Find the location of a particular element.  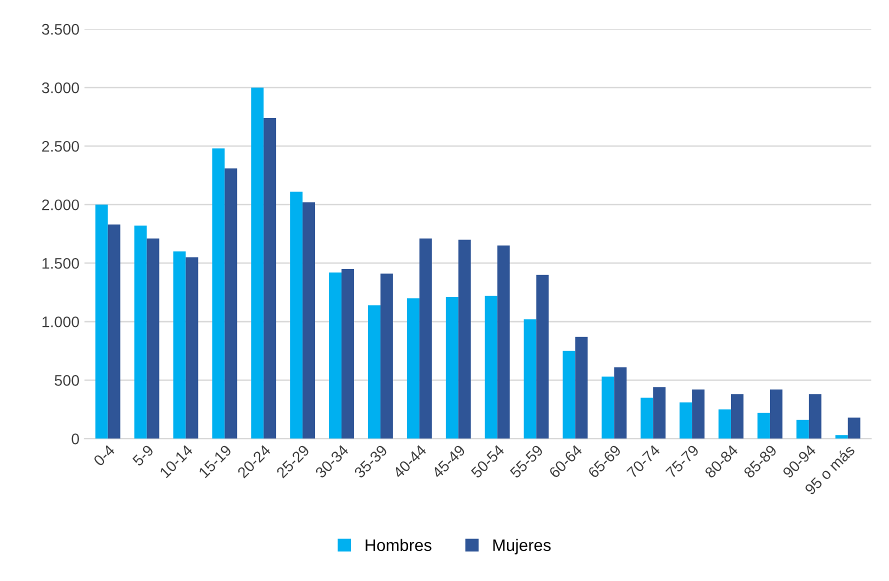

y-tick-label: 500 is located at coordinates (66, 380).